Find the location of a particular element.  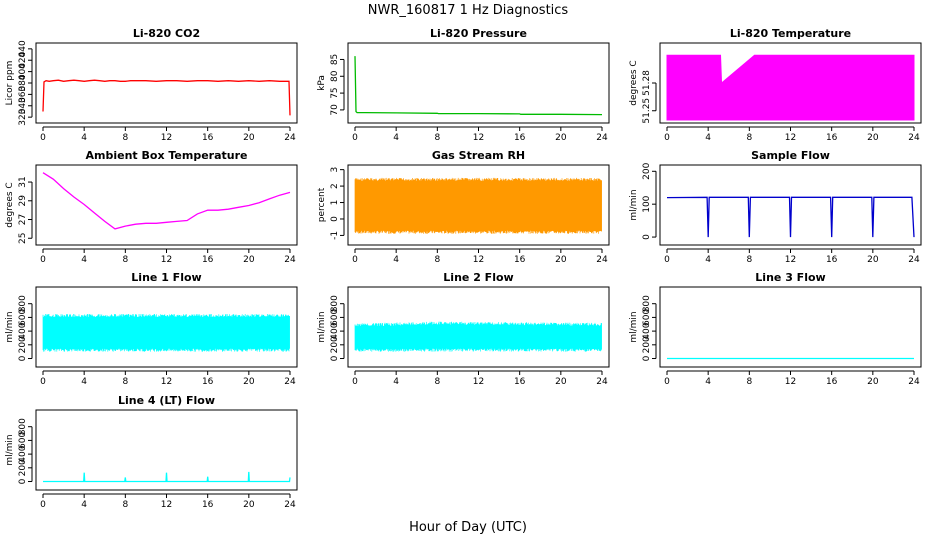

panel-title: Sample Flow is located at coordinates (790, 155).